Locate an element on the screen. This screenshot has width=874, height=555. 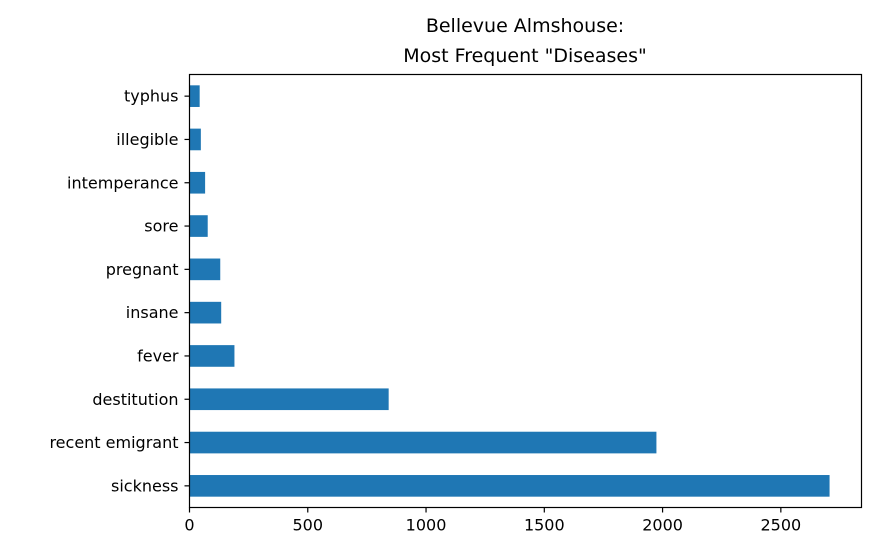
bar-fever is located at coordinates (212, 356).